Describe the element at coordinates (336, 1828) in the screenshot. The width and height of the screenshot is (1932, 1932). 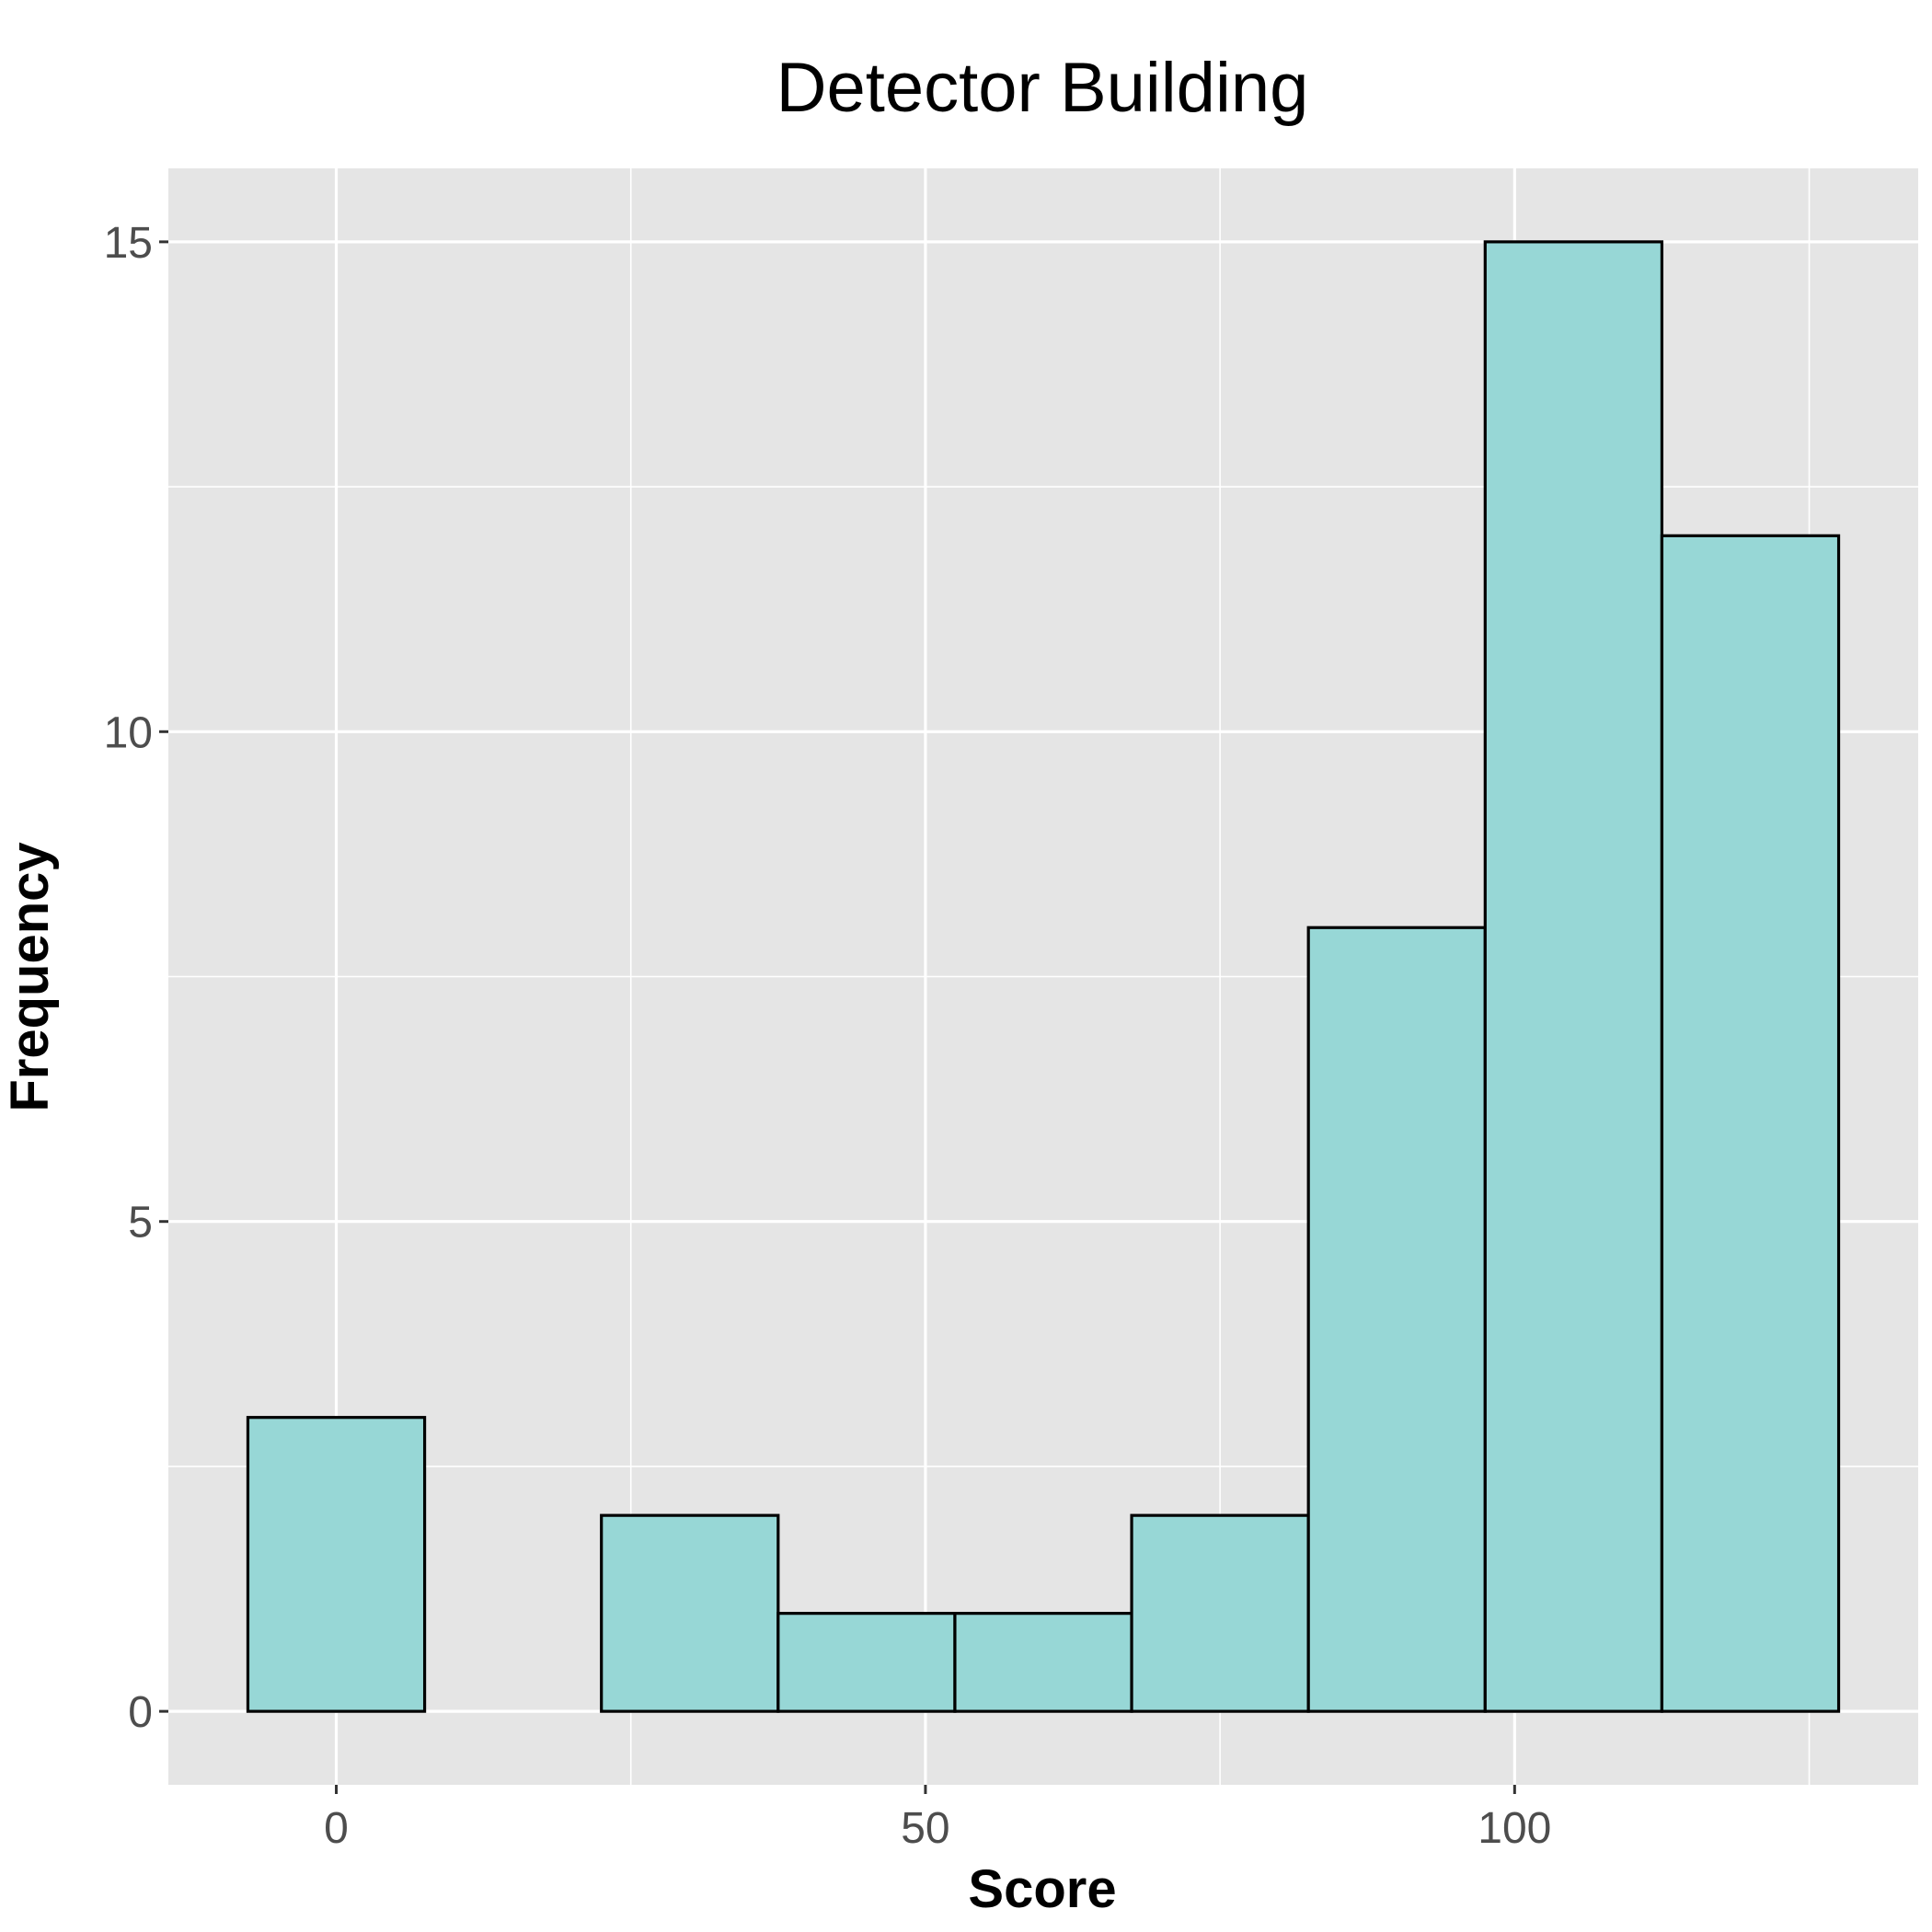
I see `x-tick-label: 0` at that location.